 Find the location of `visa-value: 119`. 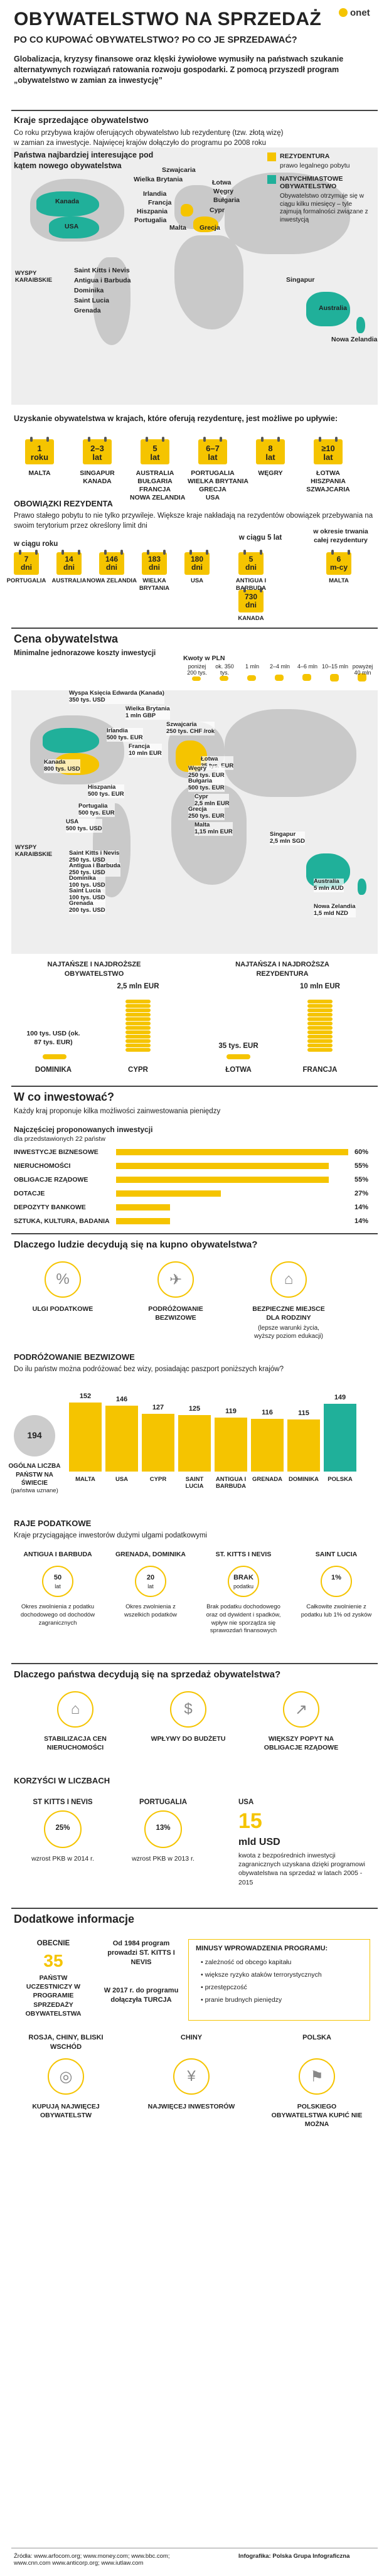

visa-value: 119 is located at coordinates (231, 1412).